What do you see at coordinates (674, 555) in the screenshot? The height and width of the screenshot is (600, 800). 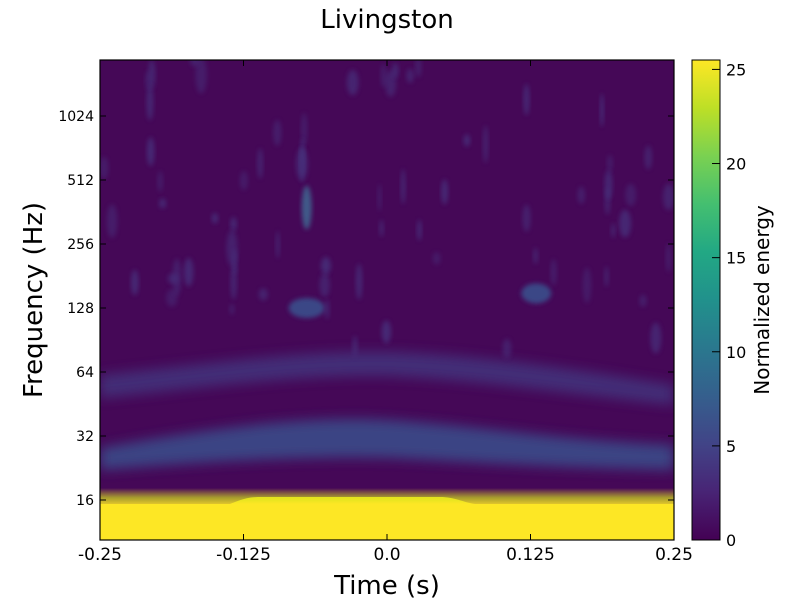 I see `x-tick-label: 0.25` at bounding box center [674, 555].